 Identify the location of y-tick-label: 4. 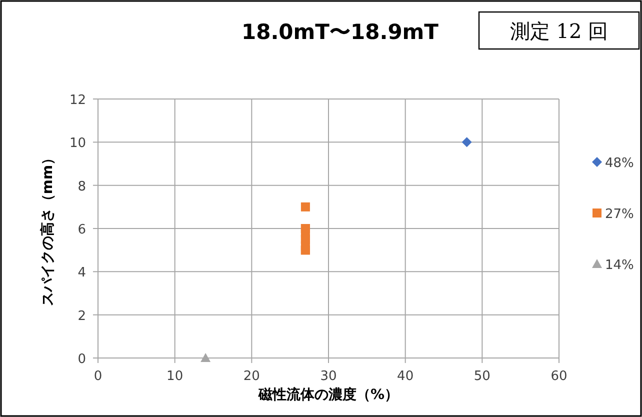
(82, 273).